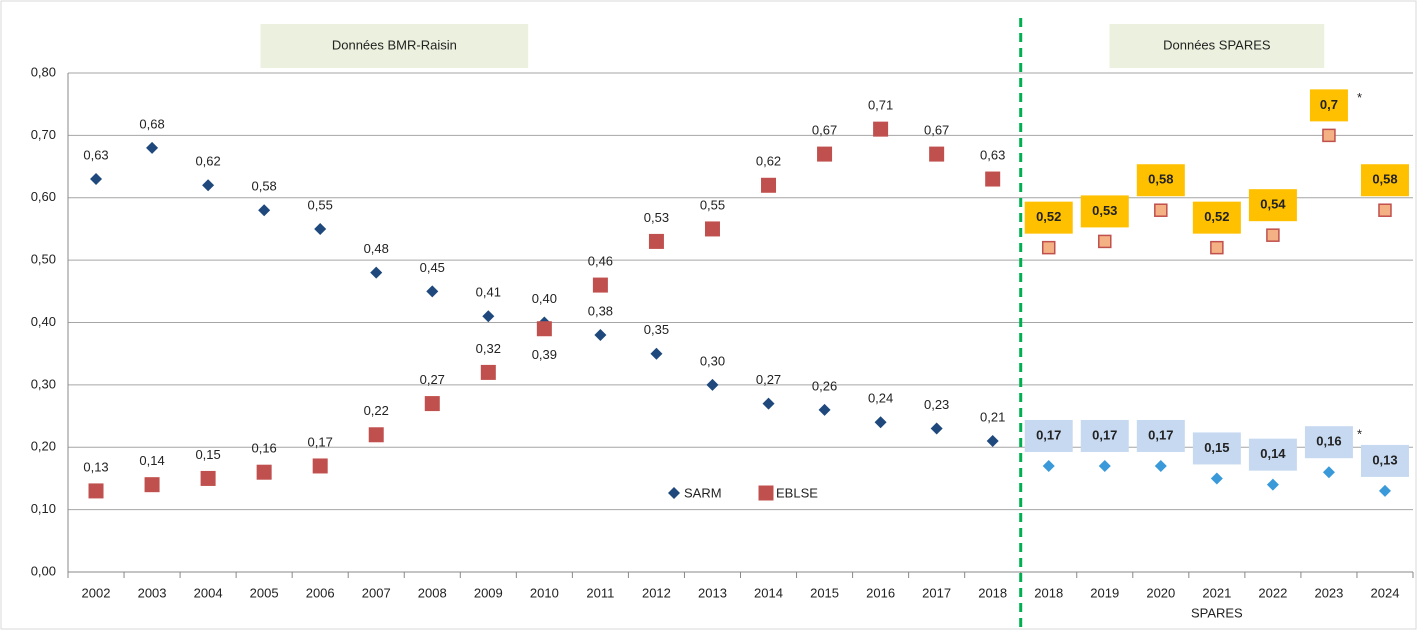 The image size is (1417, 630). Describe the element at coordinates (1160, 592) in the screenshot. I see `x-tick-label: 2020` at that location.